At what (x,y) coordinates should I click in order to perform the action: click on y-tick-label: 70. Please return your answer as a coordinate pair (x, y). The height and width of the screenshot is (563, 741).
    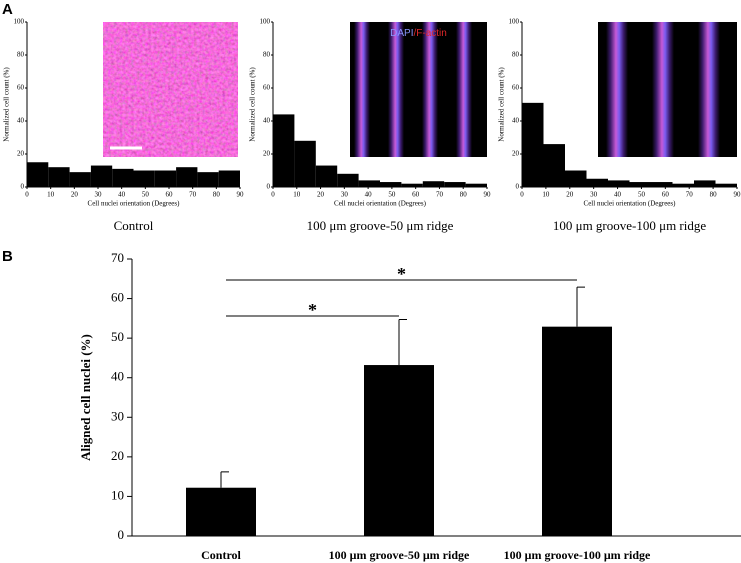
    Looking at the image, I should click on (117, 257).